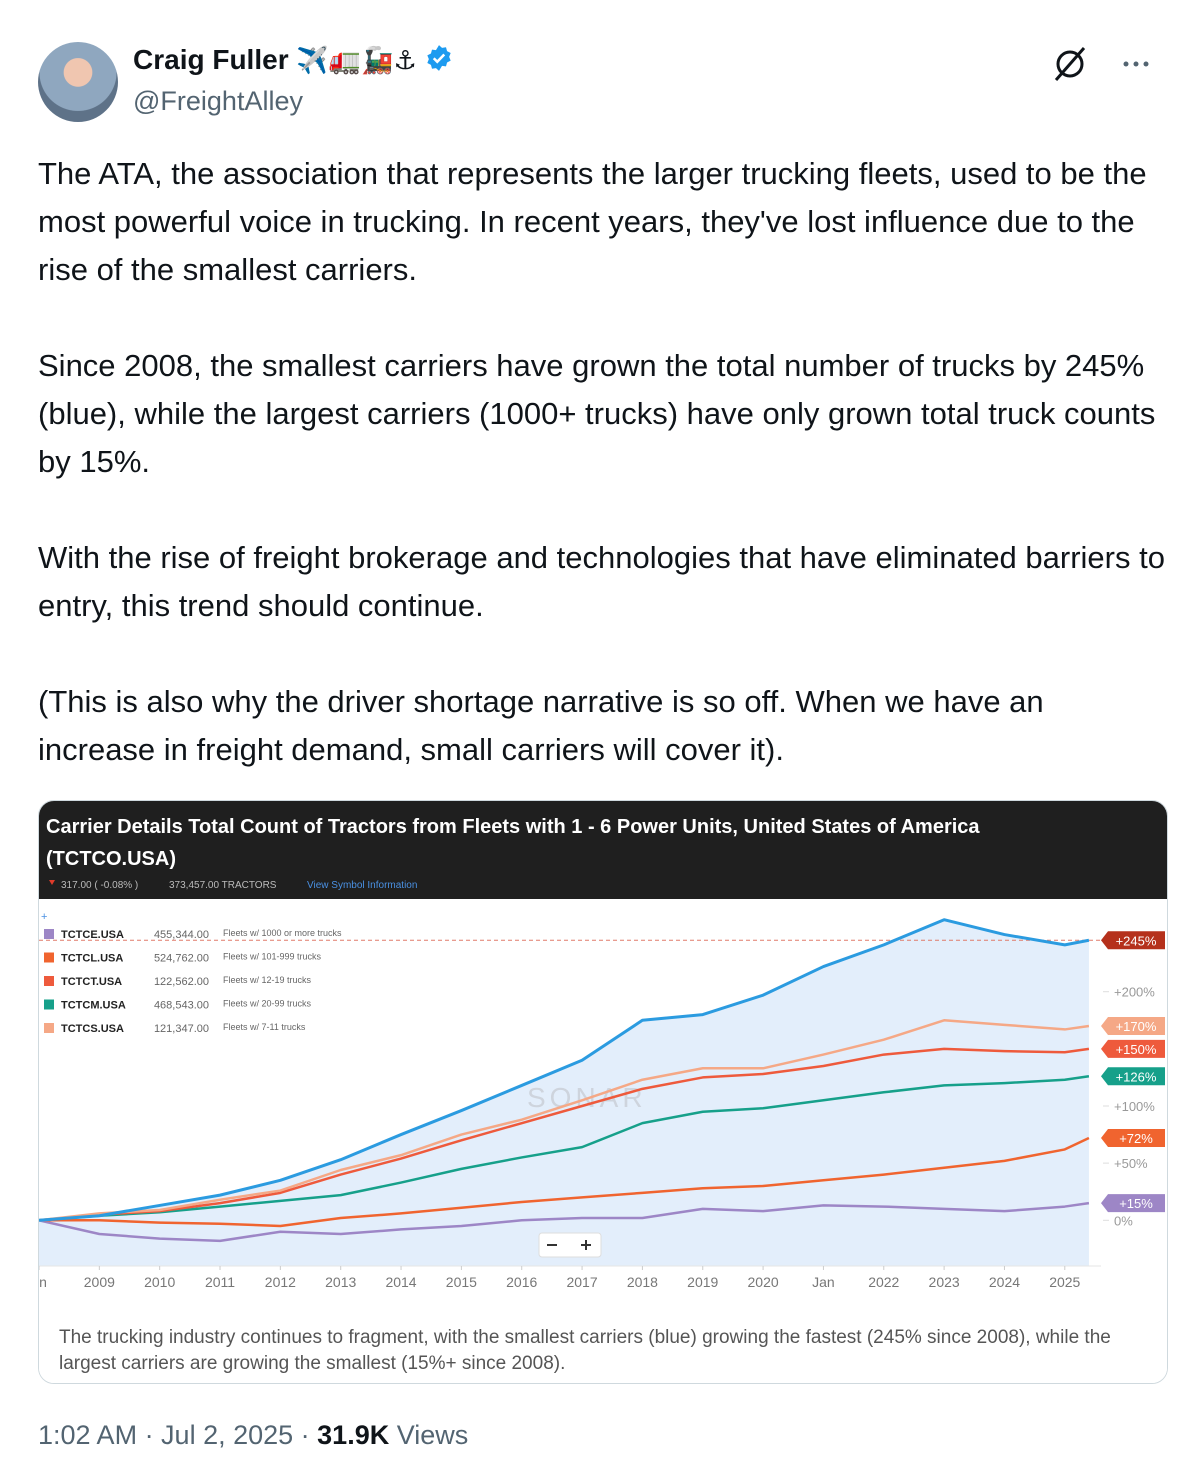 The image size is (1198, 1484). What do you see at coordinates (92, 959) in the screenshot?
I see `legend-name: TCTCL.USA` at bounding box center [92, 959].